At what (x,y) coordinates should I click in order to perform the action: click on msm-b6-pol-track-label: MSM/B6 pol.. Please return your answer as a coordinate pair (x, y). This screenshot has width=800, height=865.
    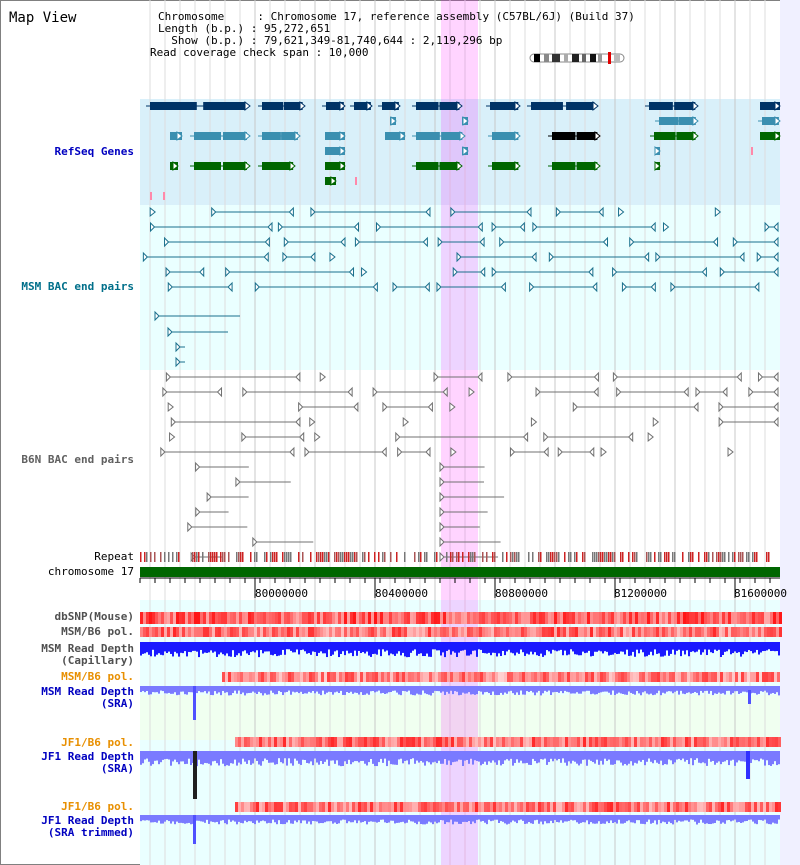
    Looking at the image, I should click on (97, 631).